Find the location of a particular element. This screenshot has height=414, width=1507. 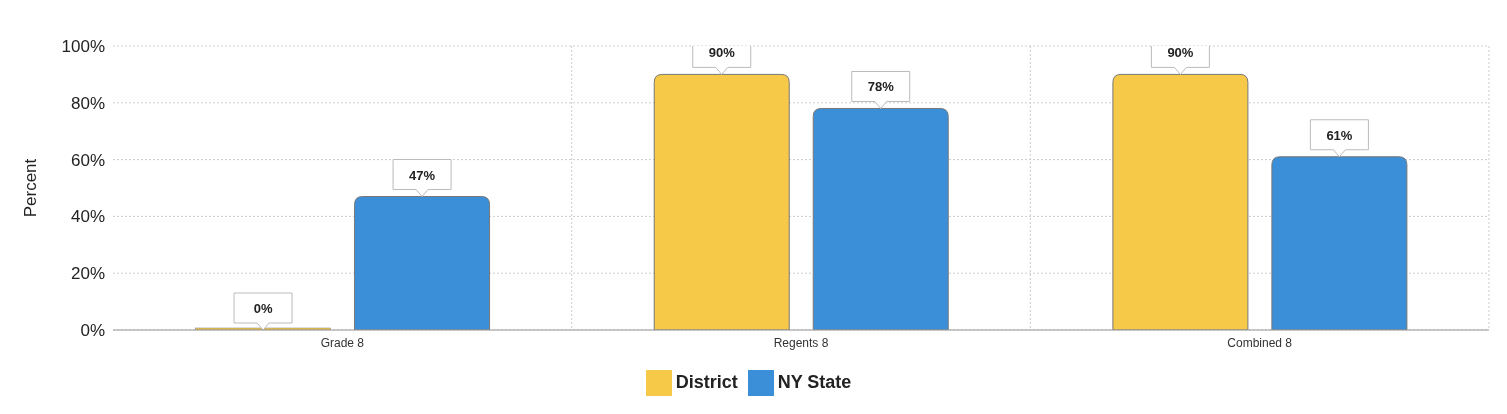

y-tick-label: 60% is located at coordinates (87, 160).